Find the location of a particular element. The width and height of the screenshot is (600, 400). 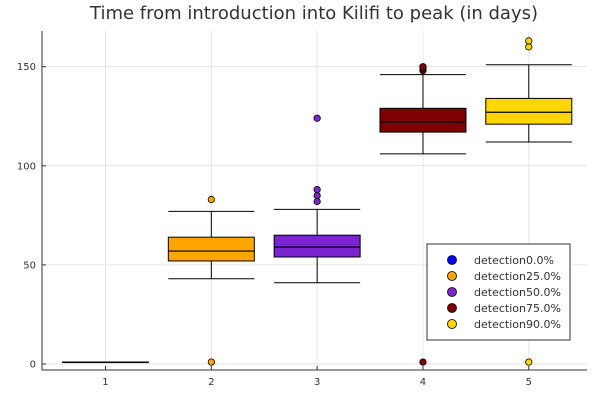

legend-label: detection75.0% is located at coordinates (517, 308).